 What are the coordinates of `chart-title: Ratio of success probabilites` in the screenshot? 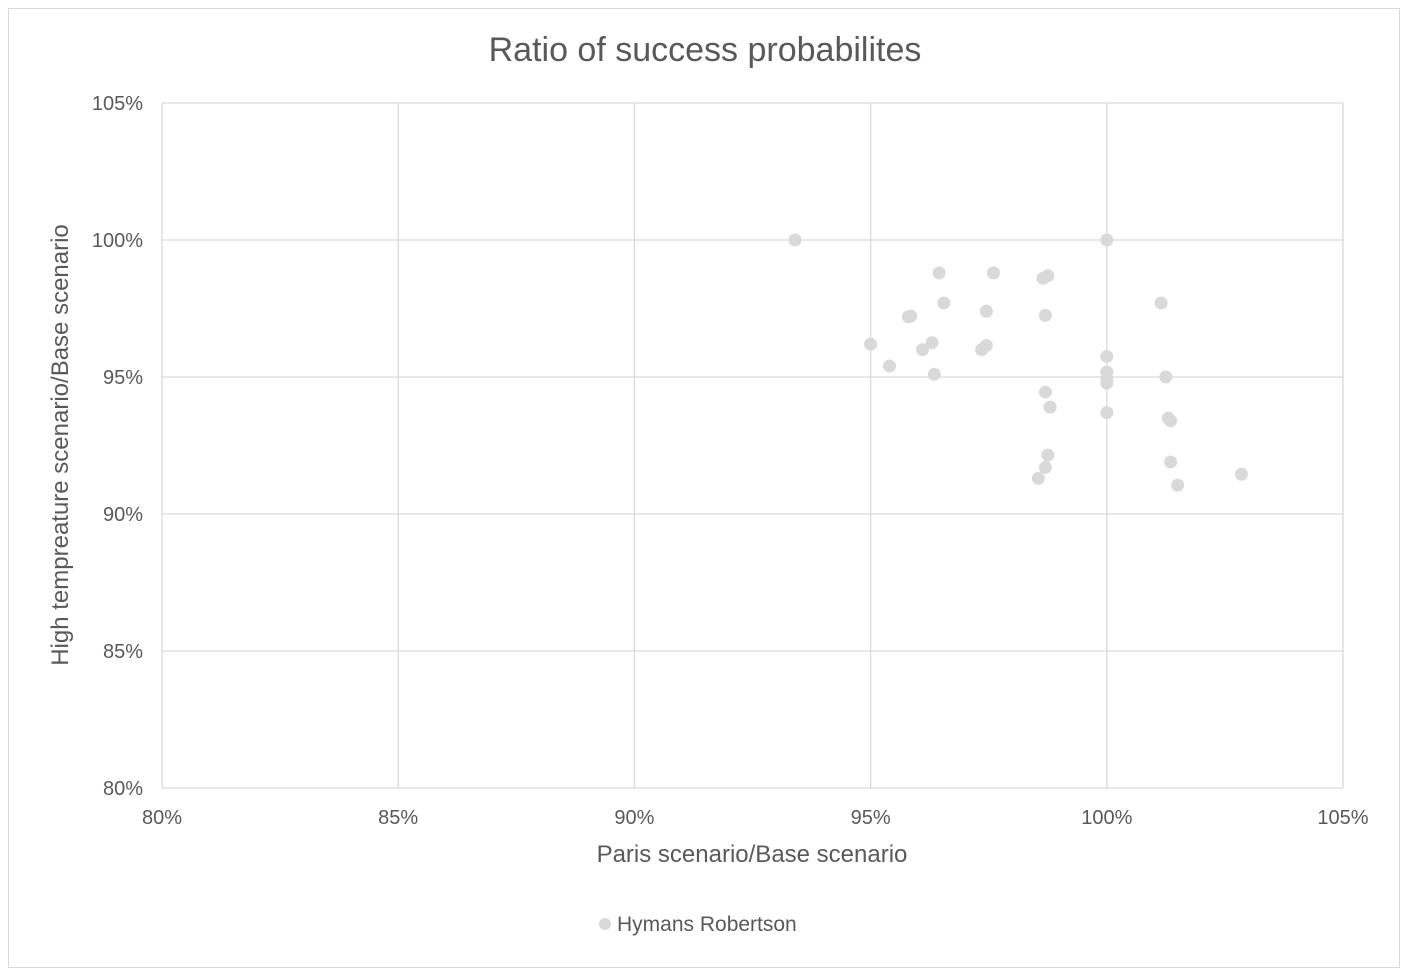 It's located at (705, 50).